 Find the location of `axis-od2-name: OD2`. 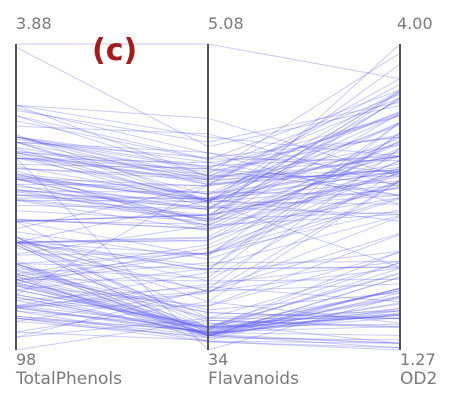

axis-od2-name: OD2 is located at coordinates (418, 379).